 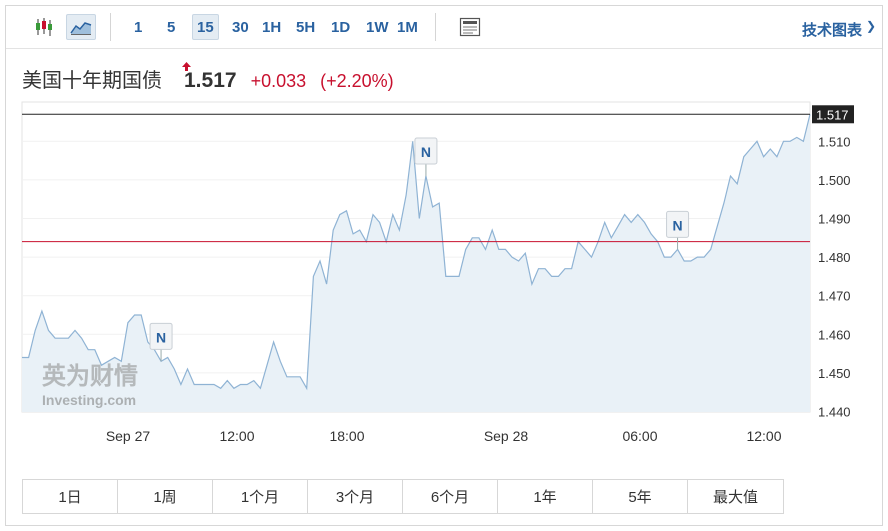 I want to click on timeframe-1h-button: 1H, so click(x=272, y=27).